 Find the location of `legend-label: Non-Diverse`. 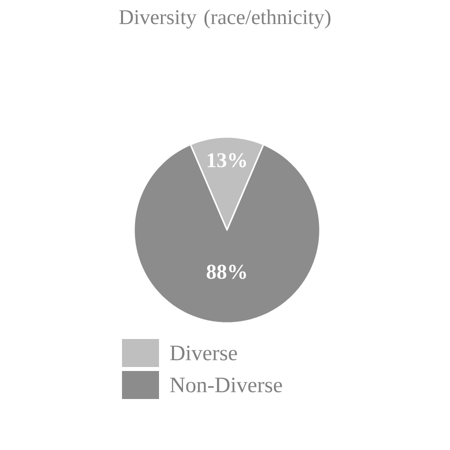

legend-label: Non-Diverse is located at coordinates (226, 385).